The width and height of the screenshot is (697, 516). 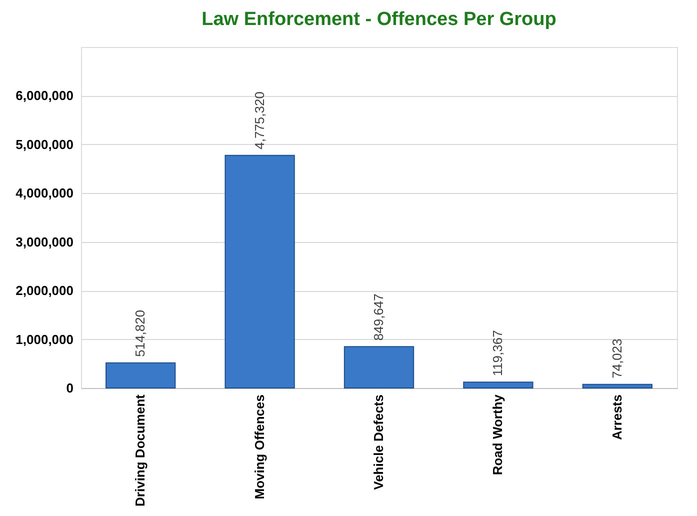 What do you see at coordinates (259, 447) in the screenshot?
I see `x-tick-label: Moving Offences` at bounding box center [259, 447].